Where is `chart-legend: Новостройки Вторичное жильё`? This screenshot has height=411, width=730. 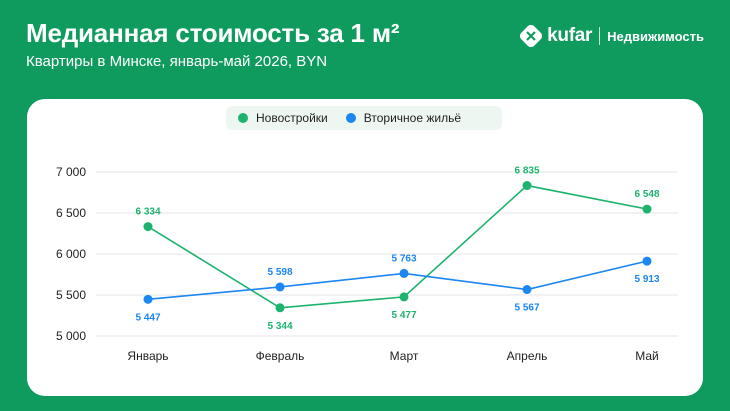 chart-legend: Новостройки Вторичное жильё is located at coordinates (364, 118).